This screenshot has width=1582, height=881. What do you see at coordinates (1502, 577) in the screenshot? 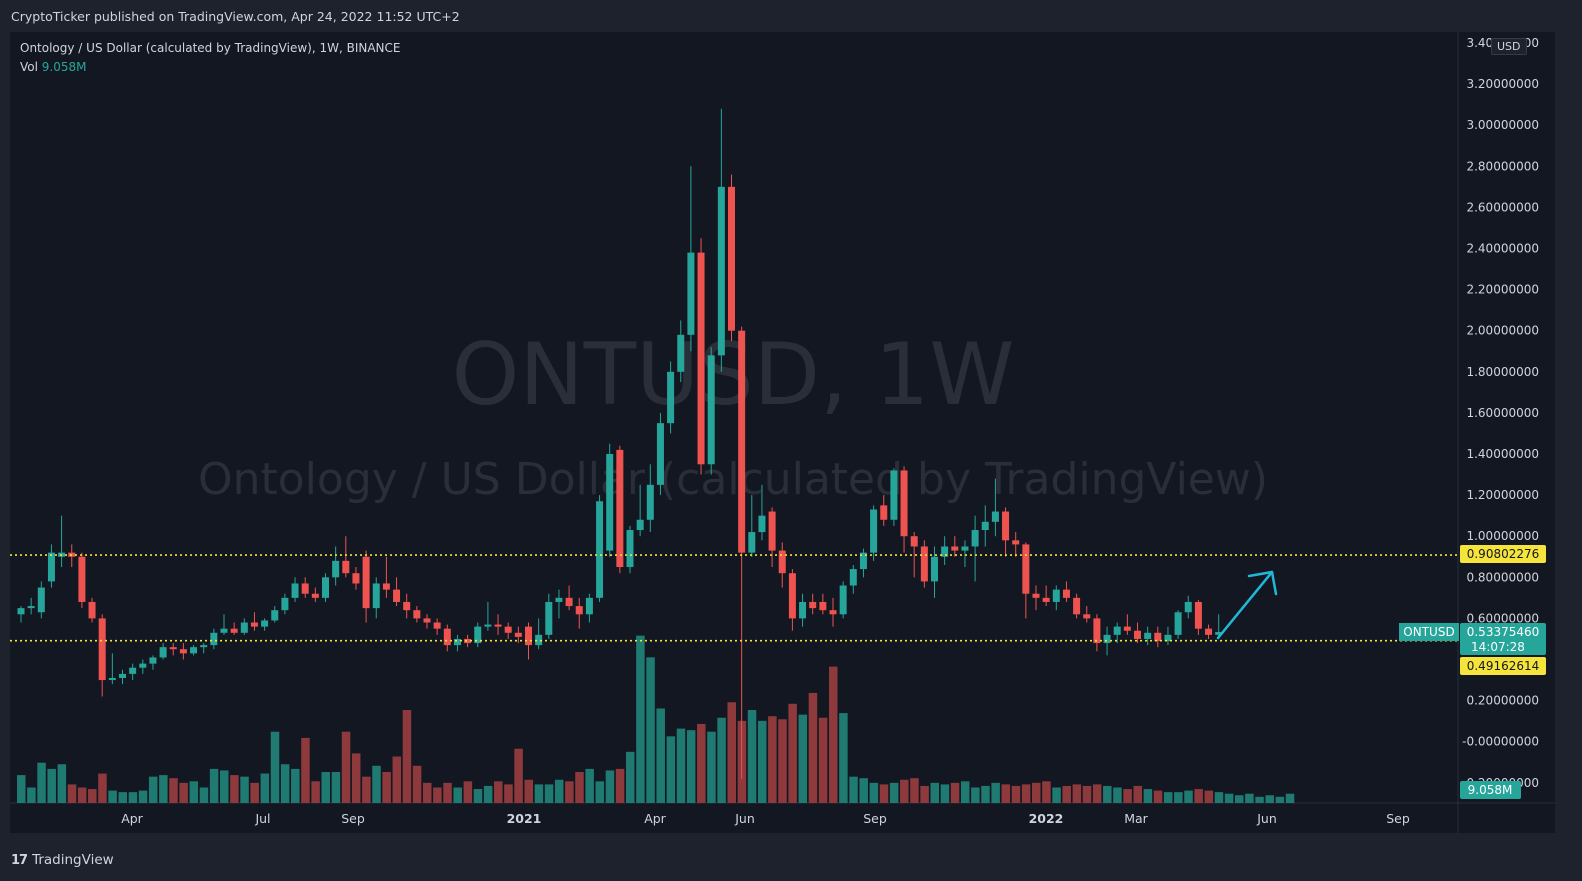
I see `price-tick-label: 0.80000000` at bounding box center [1502, 577].